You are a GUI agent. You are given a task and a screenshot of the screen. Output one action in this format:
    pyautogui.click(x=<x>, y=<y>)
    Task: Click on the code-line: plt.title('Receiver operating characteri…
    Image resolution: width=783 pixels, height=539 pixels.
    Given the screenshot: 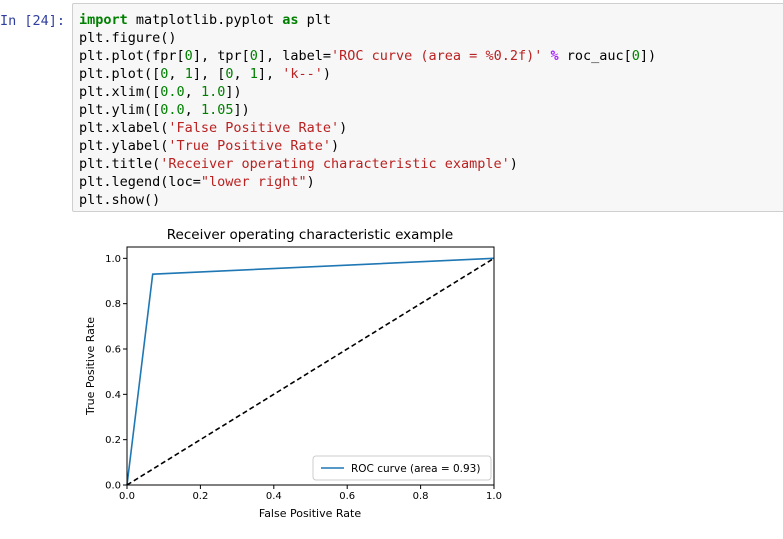 What is the action you would take?
    pyautogui.click(x=367, y=164)
    